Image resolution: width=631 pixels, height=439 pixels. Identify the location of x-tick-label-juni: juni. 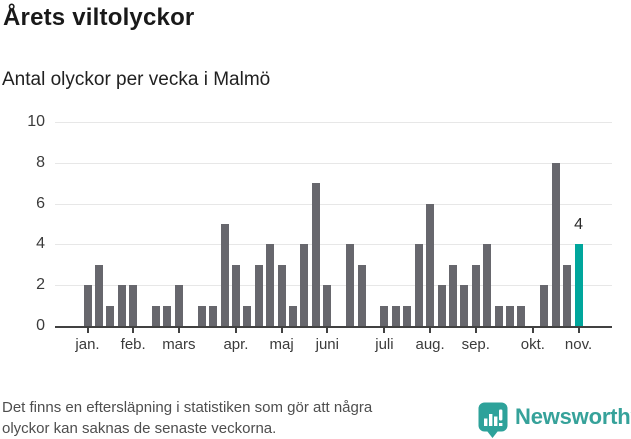
(327, 344).